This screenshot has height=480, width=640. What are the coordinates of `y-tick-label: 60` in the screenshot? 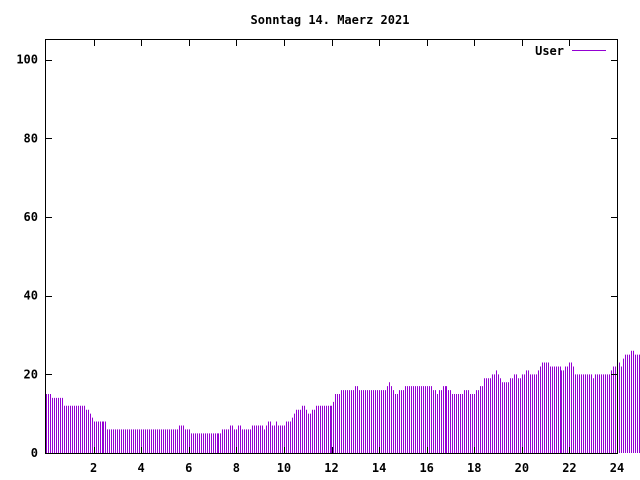 It's located at (31, 217).